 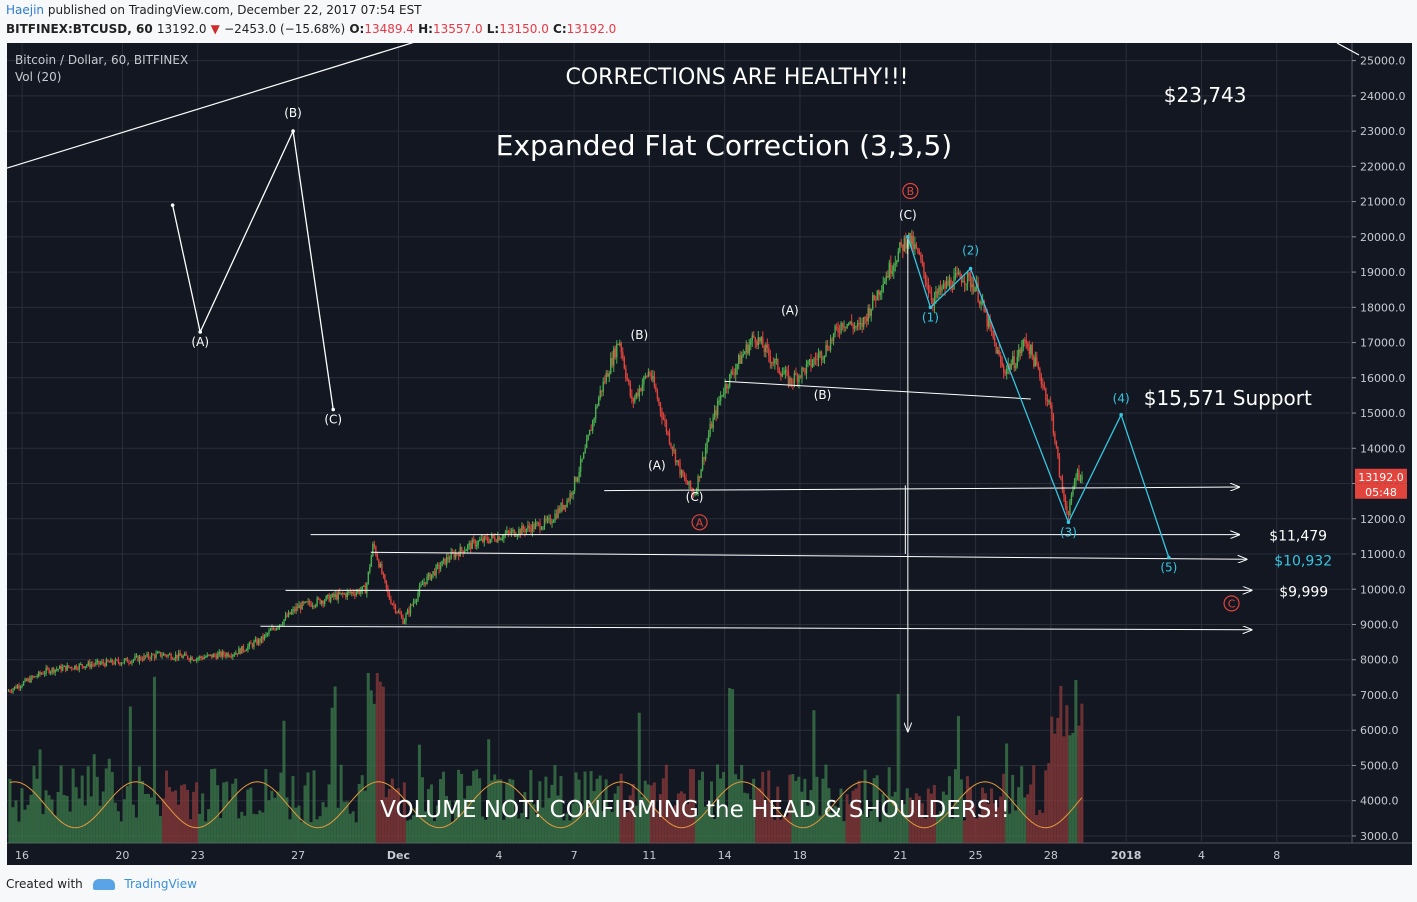 What do you see at coordinates (293, 113) in the screenshot?
I see `example-wave-label: (B)` at bounding box center [293, 113].